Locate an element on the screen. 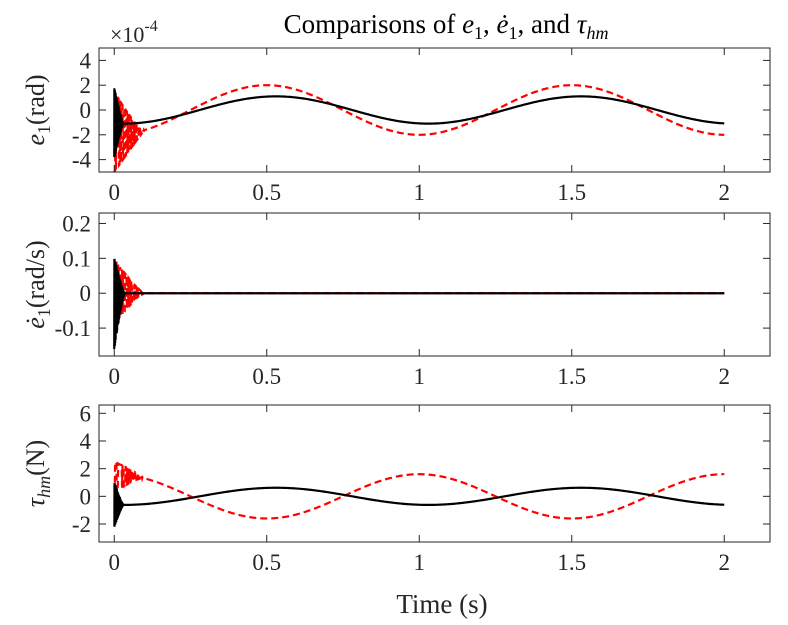  exponent-label: ×10⁻⁴ is located at coordinates (134, 32).